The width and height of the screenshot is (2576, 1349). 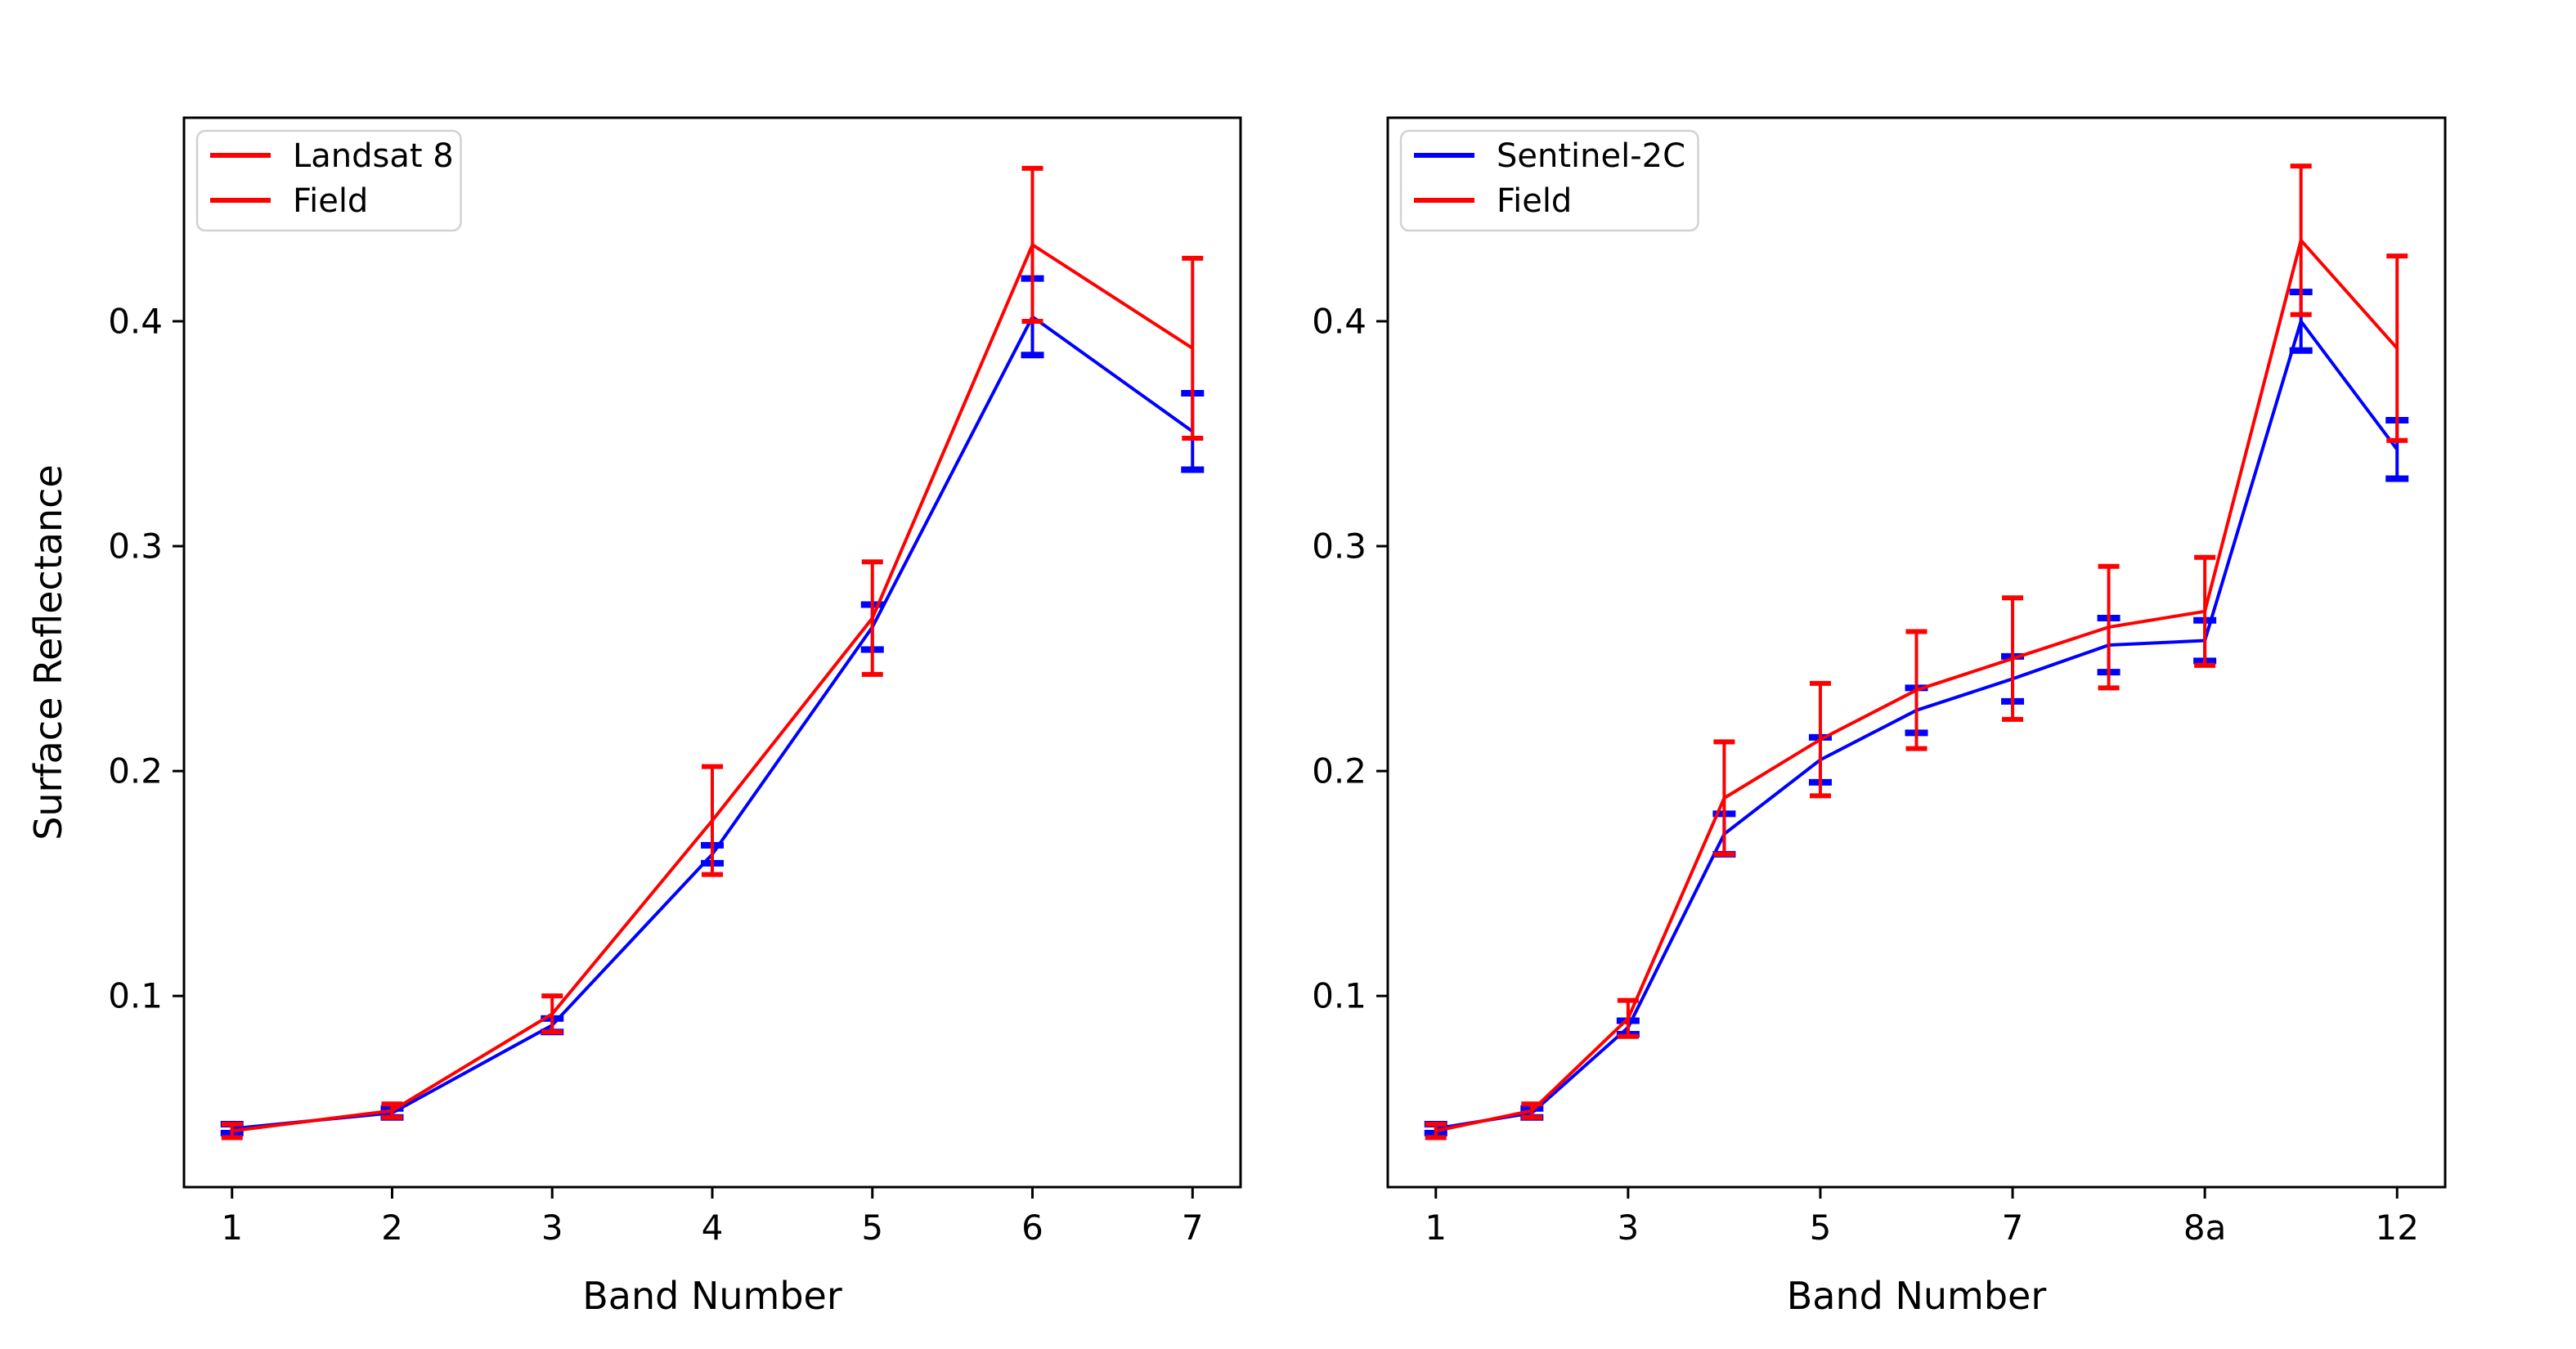 I want to click on legend-box, so click(x=1549, y=181).